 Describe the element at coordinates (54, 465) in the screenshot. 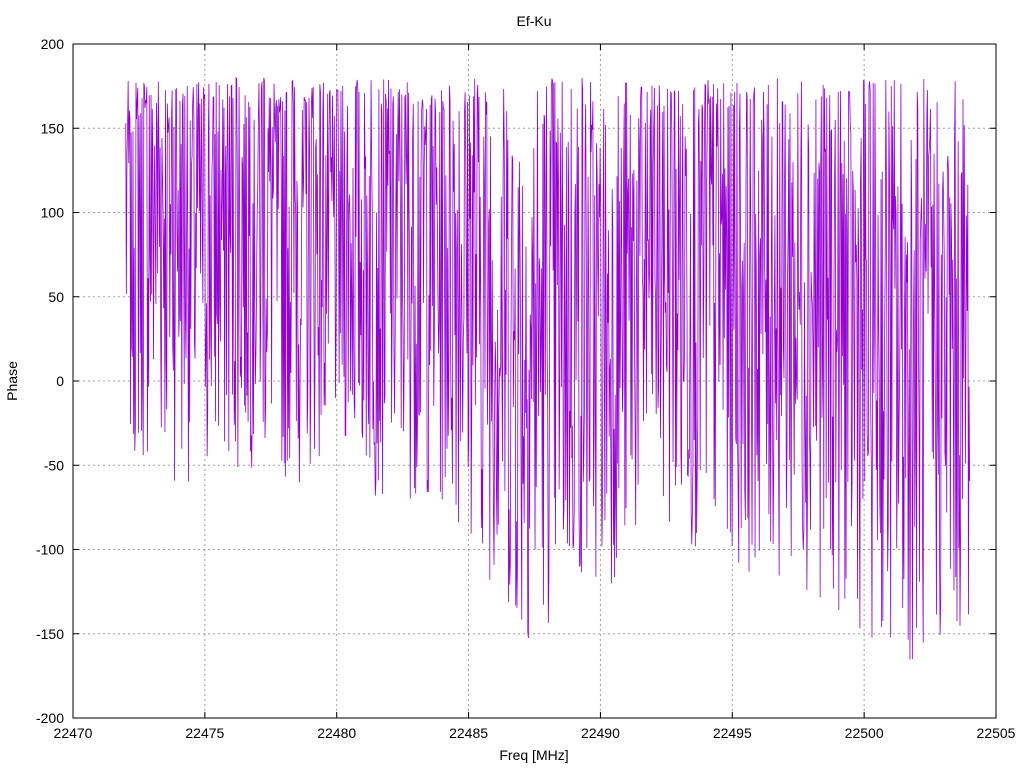

I see `y-tick-label: -50` at that location.